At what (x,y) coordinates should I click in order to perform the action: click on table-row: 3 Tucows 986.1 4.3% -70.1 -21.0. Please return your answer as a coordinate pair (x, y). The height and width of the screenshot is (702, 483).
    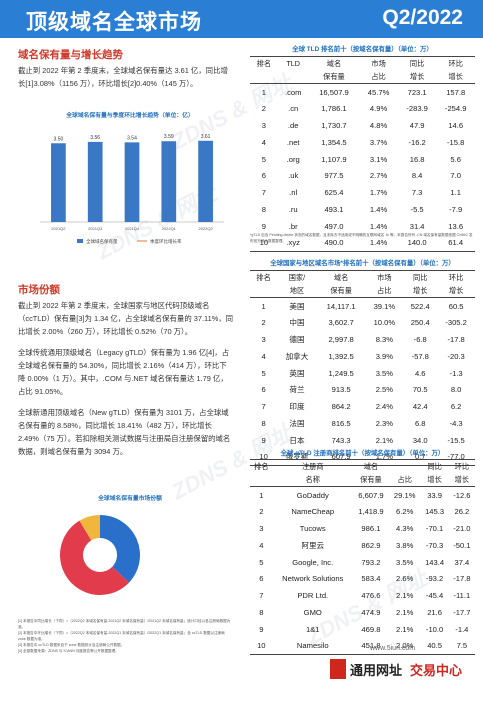
    Looking at the image, I should click on (362, 528).